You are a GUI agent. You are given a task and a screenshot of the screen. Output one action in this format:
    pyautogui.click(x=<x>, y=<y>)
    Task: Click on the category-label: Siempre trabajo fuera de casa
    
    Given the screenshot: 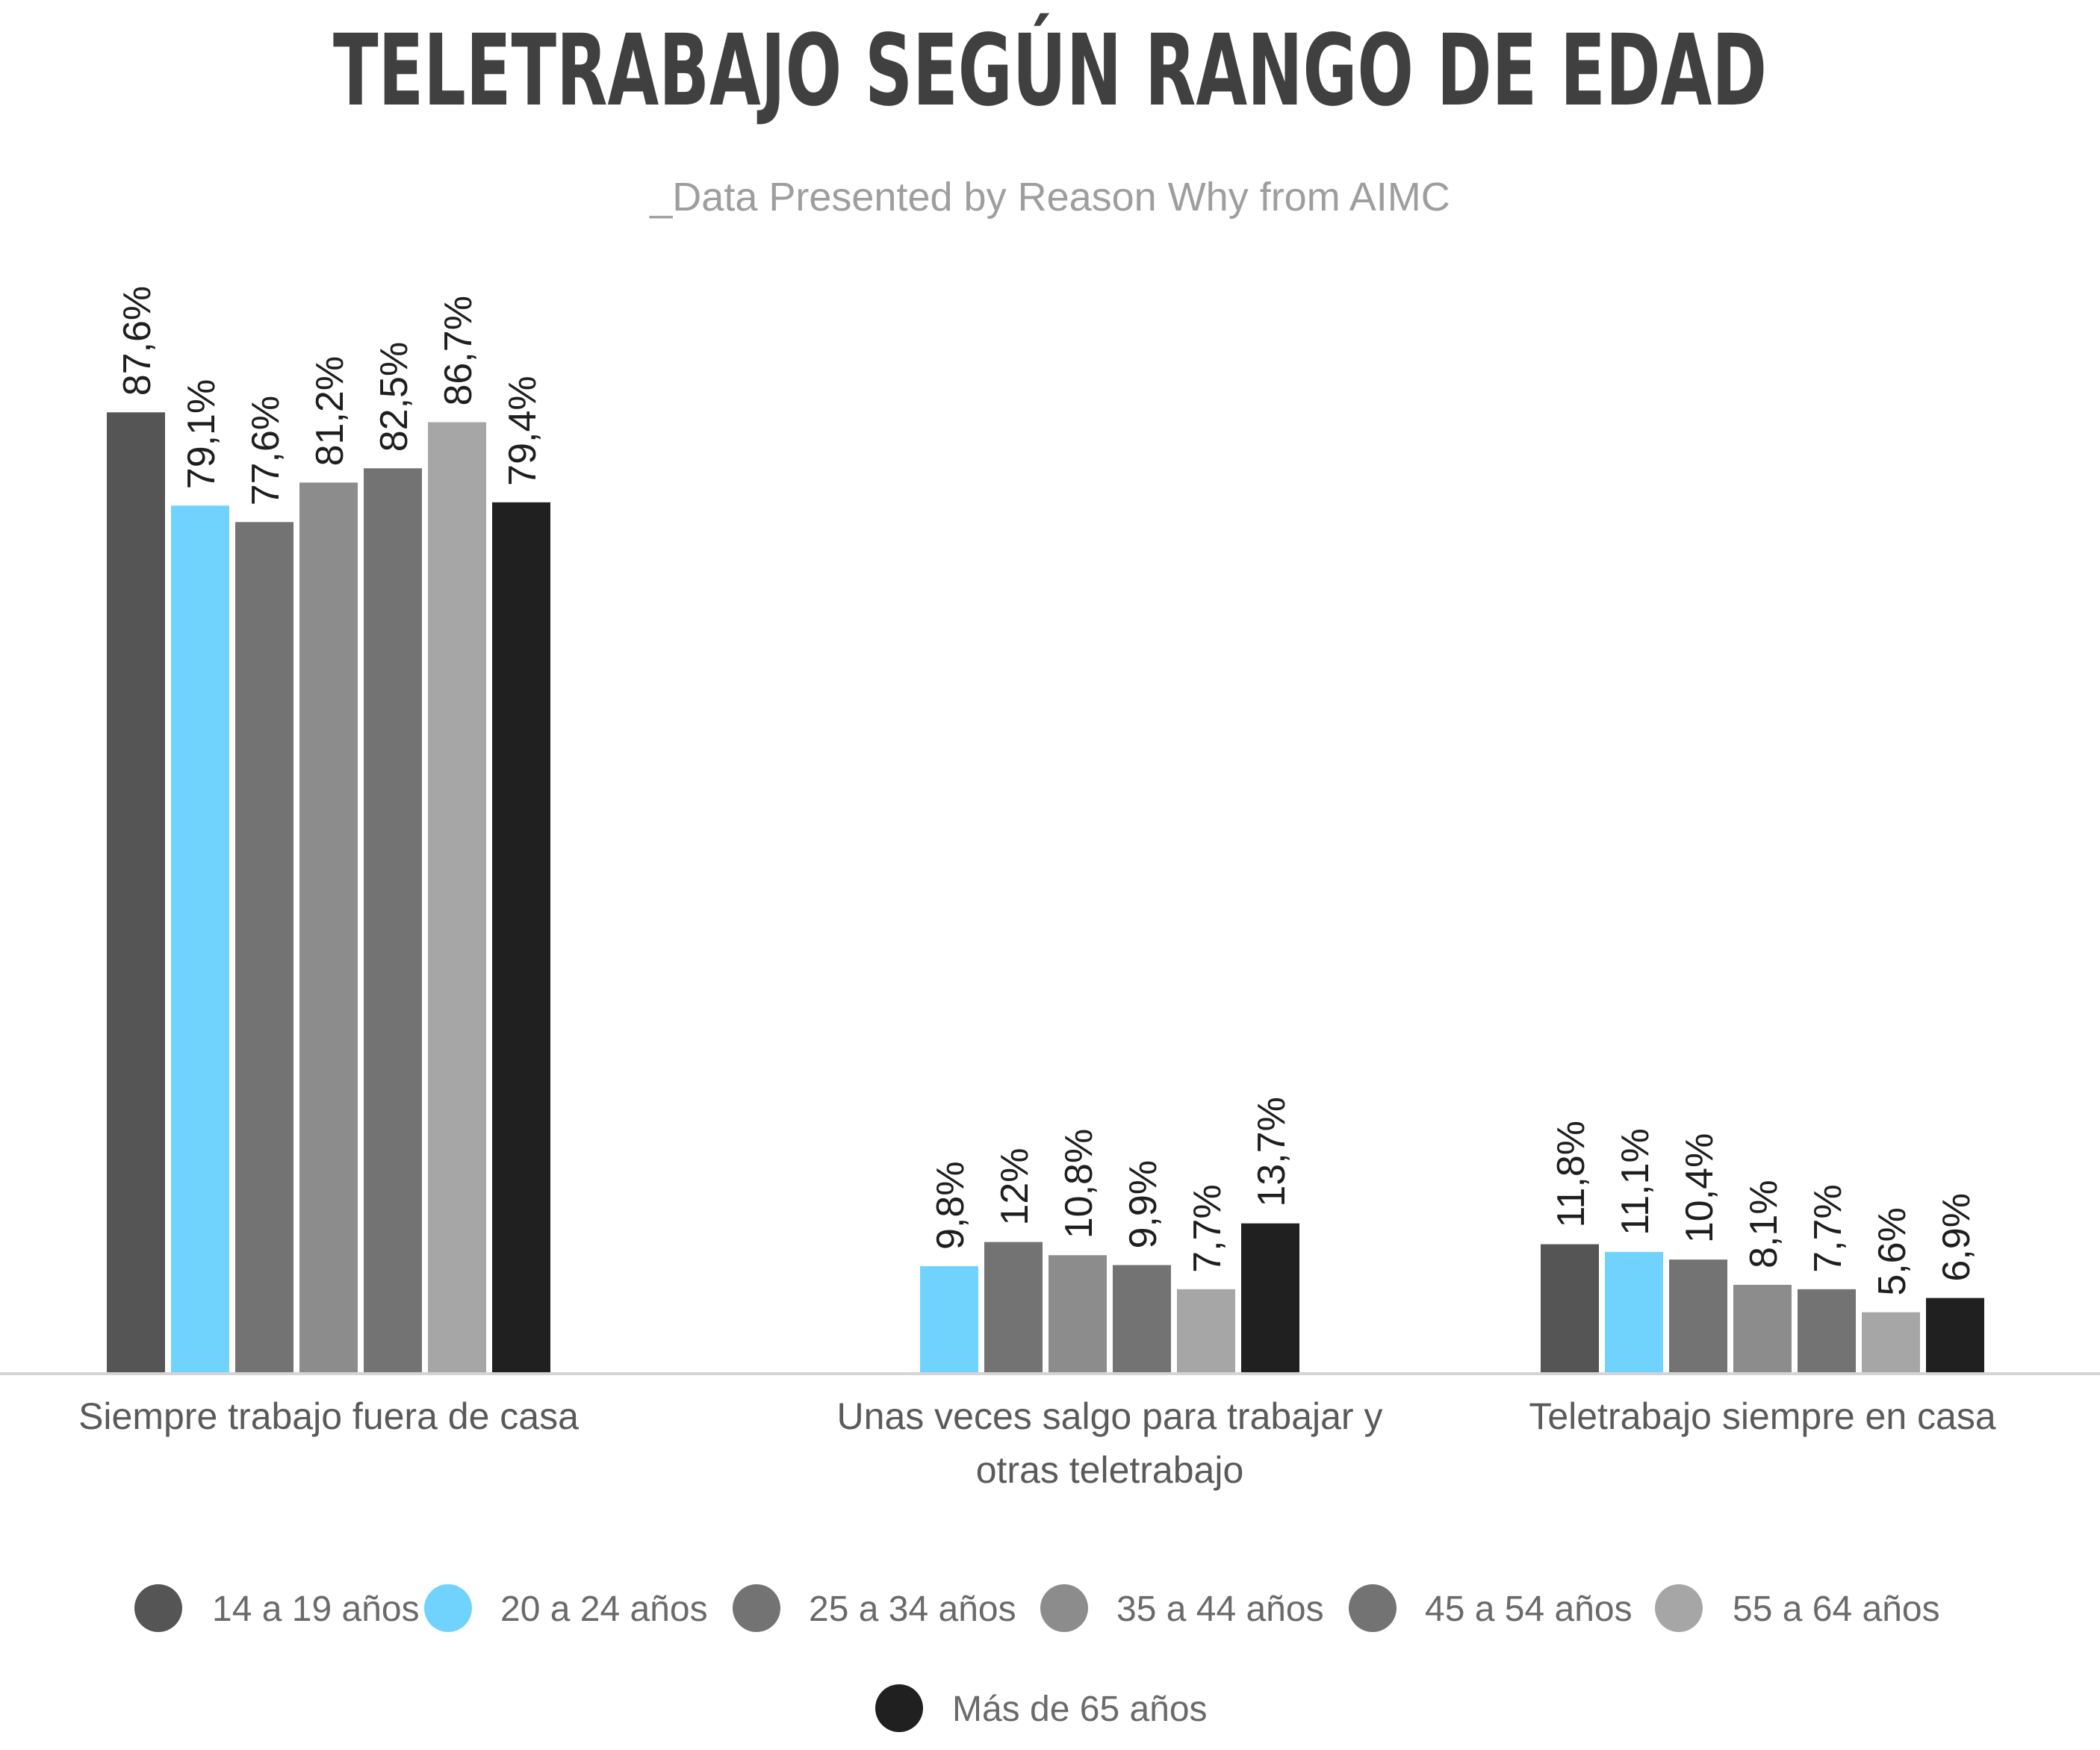 What is the action you would take?
    pyautogui.click(x=328, y=1416)
    